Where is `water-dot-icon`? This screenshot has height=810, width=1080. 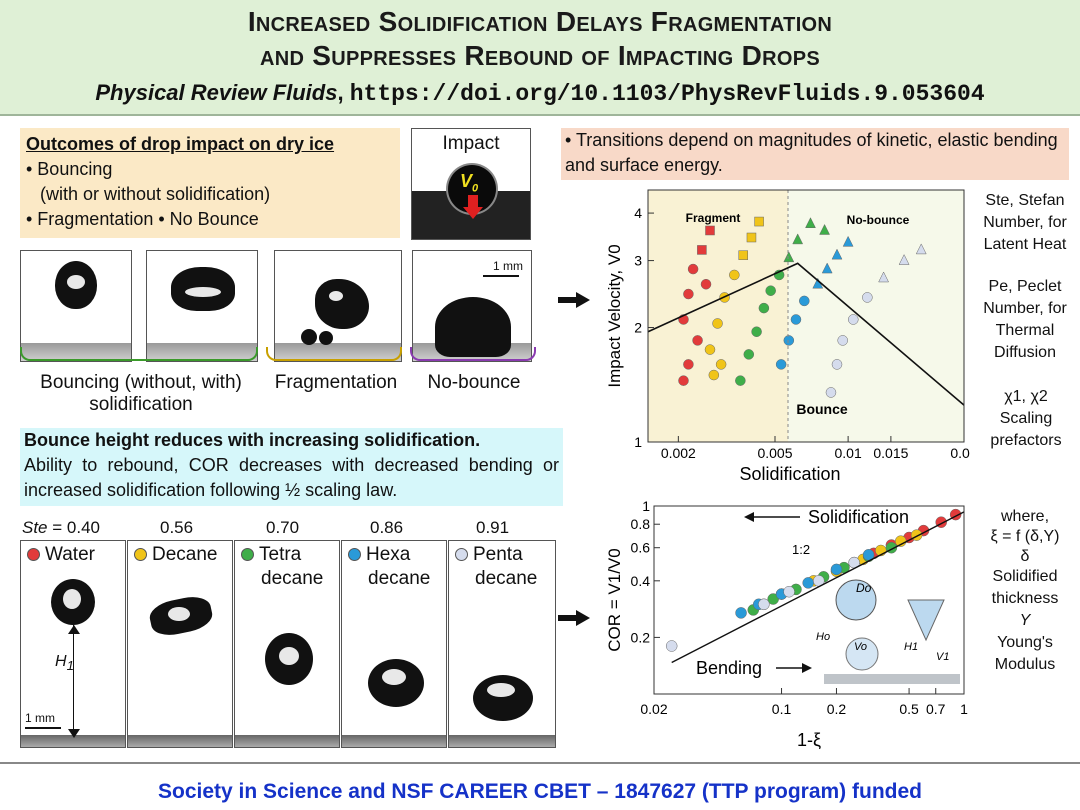
water-dot-icon is located at coordinates (33, 555).